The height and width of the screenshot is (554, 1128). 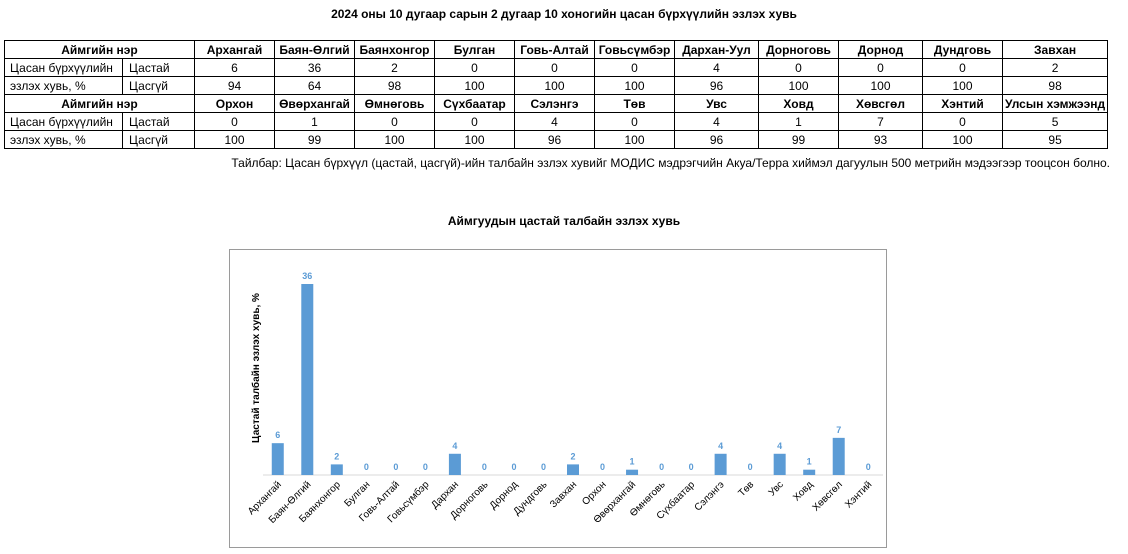 I want to click on nosnow-value-cell: 93, so click(x=880, y=139).